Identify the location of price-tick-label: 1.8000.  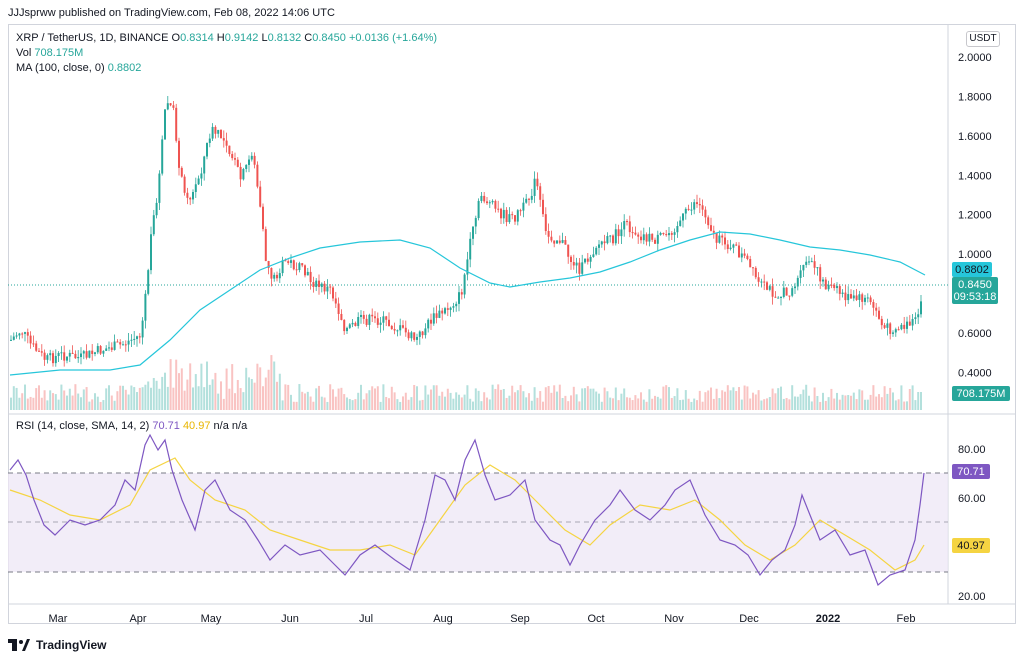
(975, 97).